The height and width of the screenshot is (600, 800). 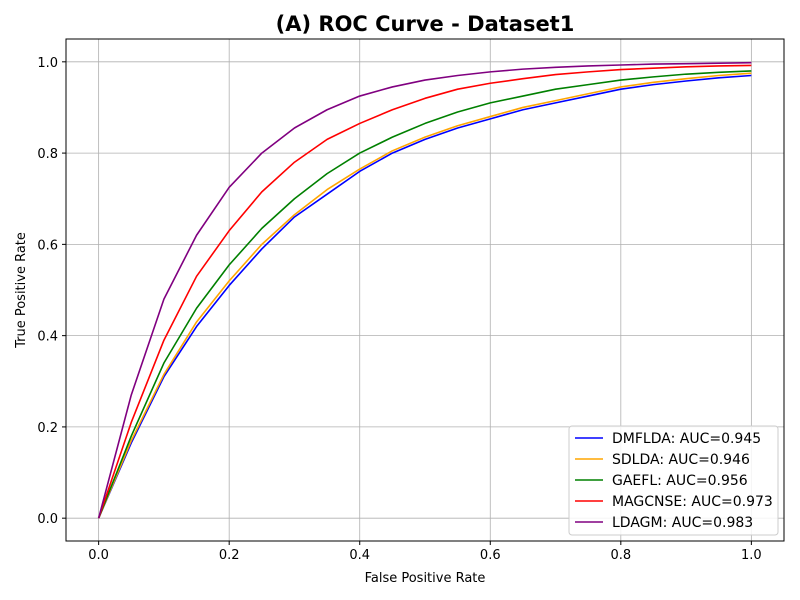 What do you see at coordinates (47, 337) in the screenshot?
I see `y-tick-label: 0.4` at bounding box center [47, 337].